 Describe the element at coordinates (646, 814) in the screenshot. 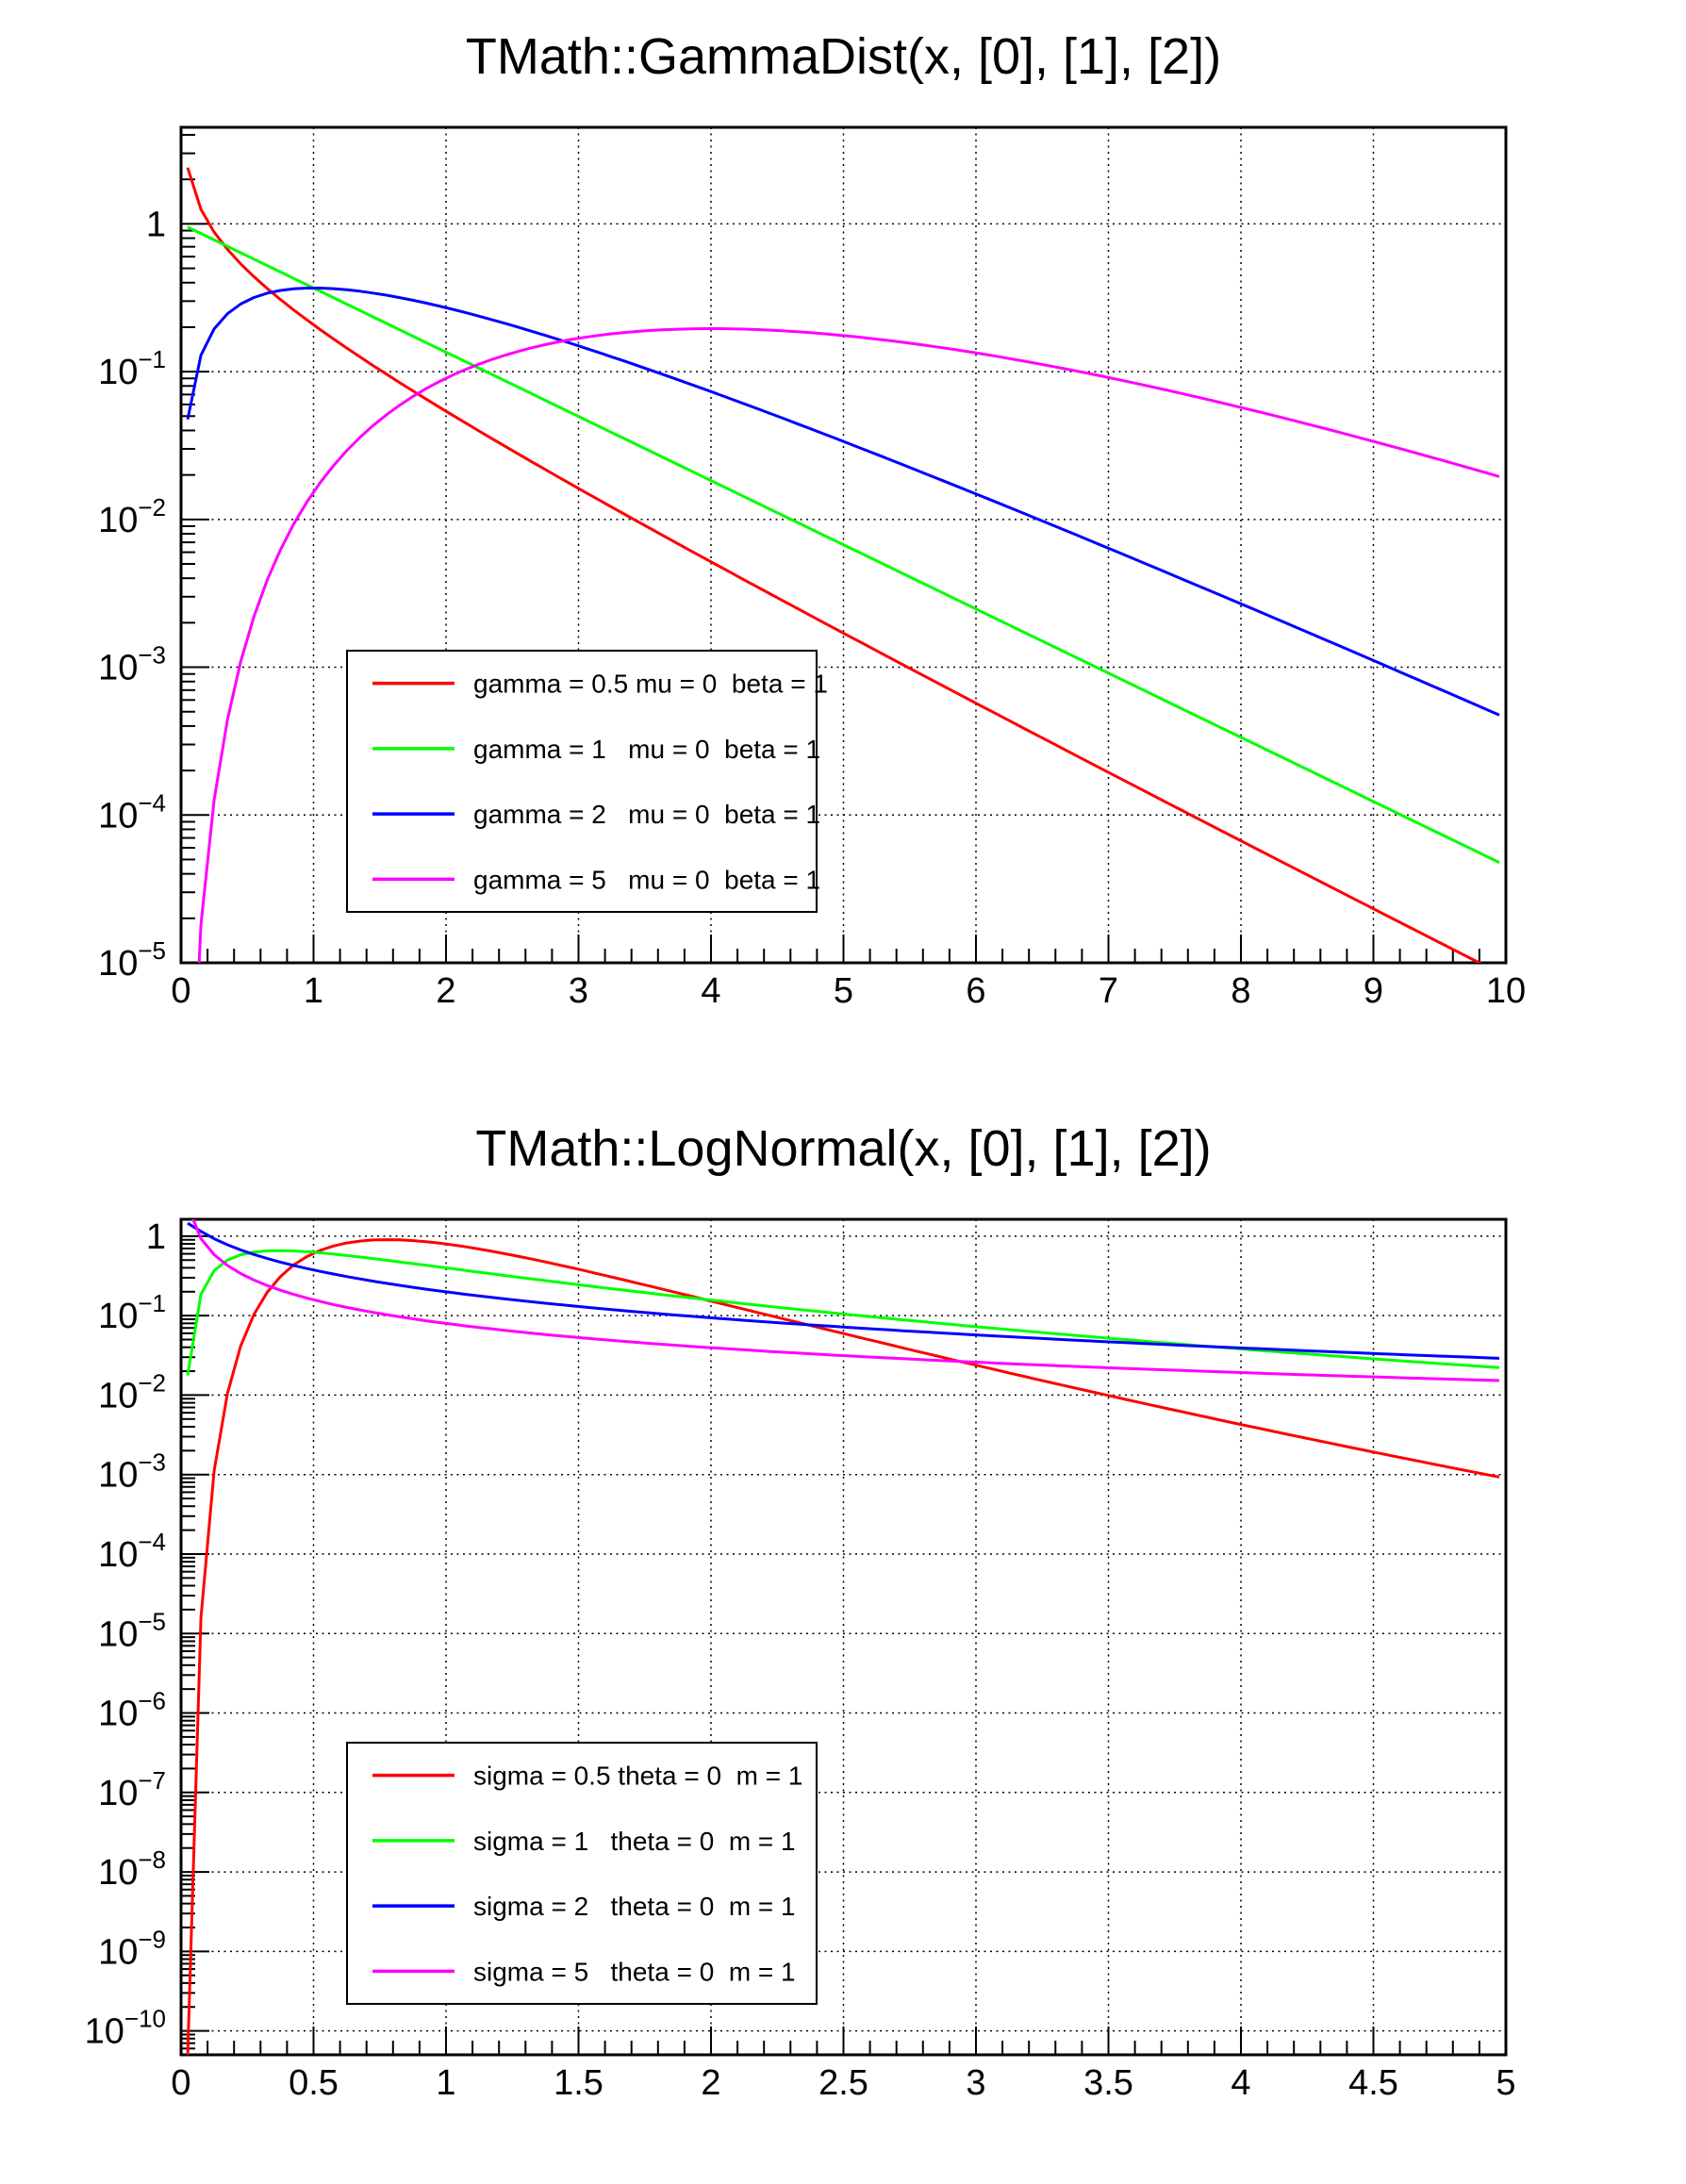

I see `legend-label: gamma = 2 mu = 0 beta = 1` at that location.